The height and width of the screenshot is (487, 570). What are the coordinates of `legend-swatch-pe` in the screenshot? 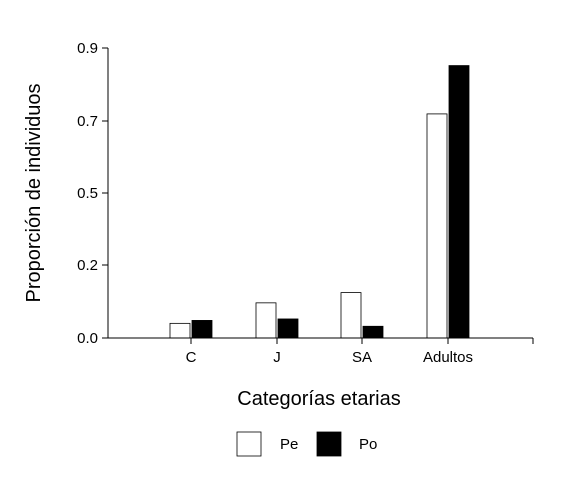 It's located at (249, 444).